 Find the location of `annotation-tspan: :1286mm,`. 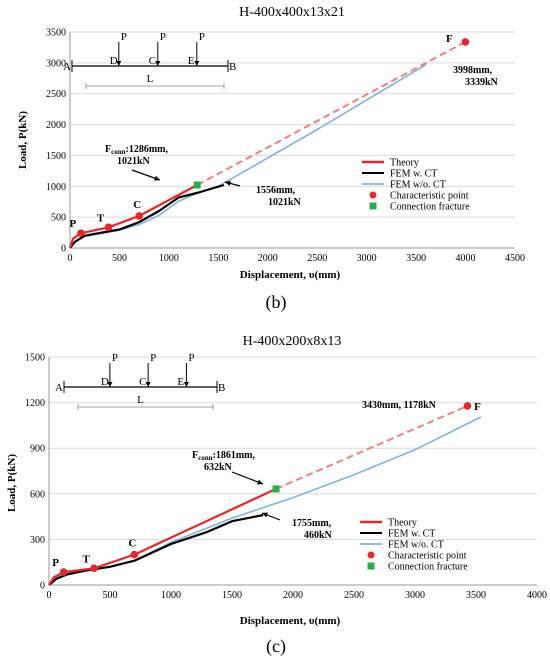

annotation-tspan: :1286mm, is located at coordinates (147, 149).